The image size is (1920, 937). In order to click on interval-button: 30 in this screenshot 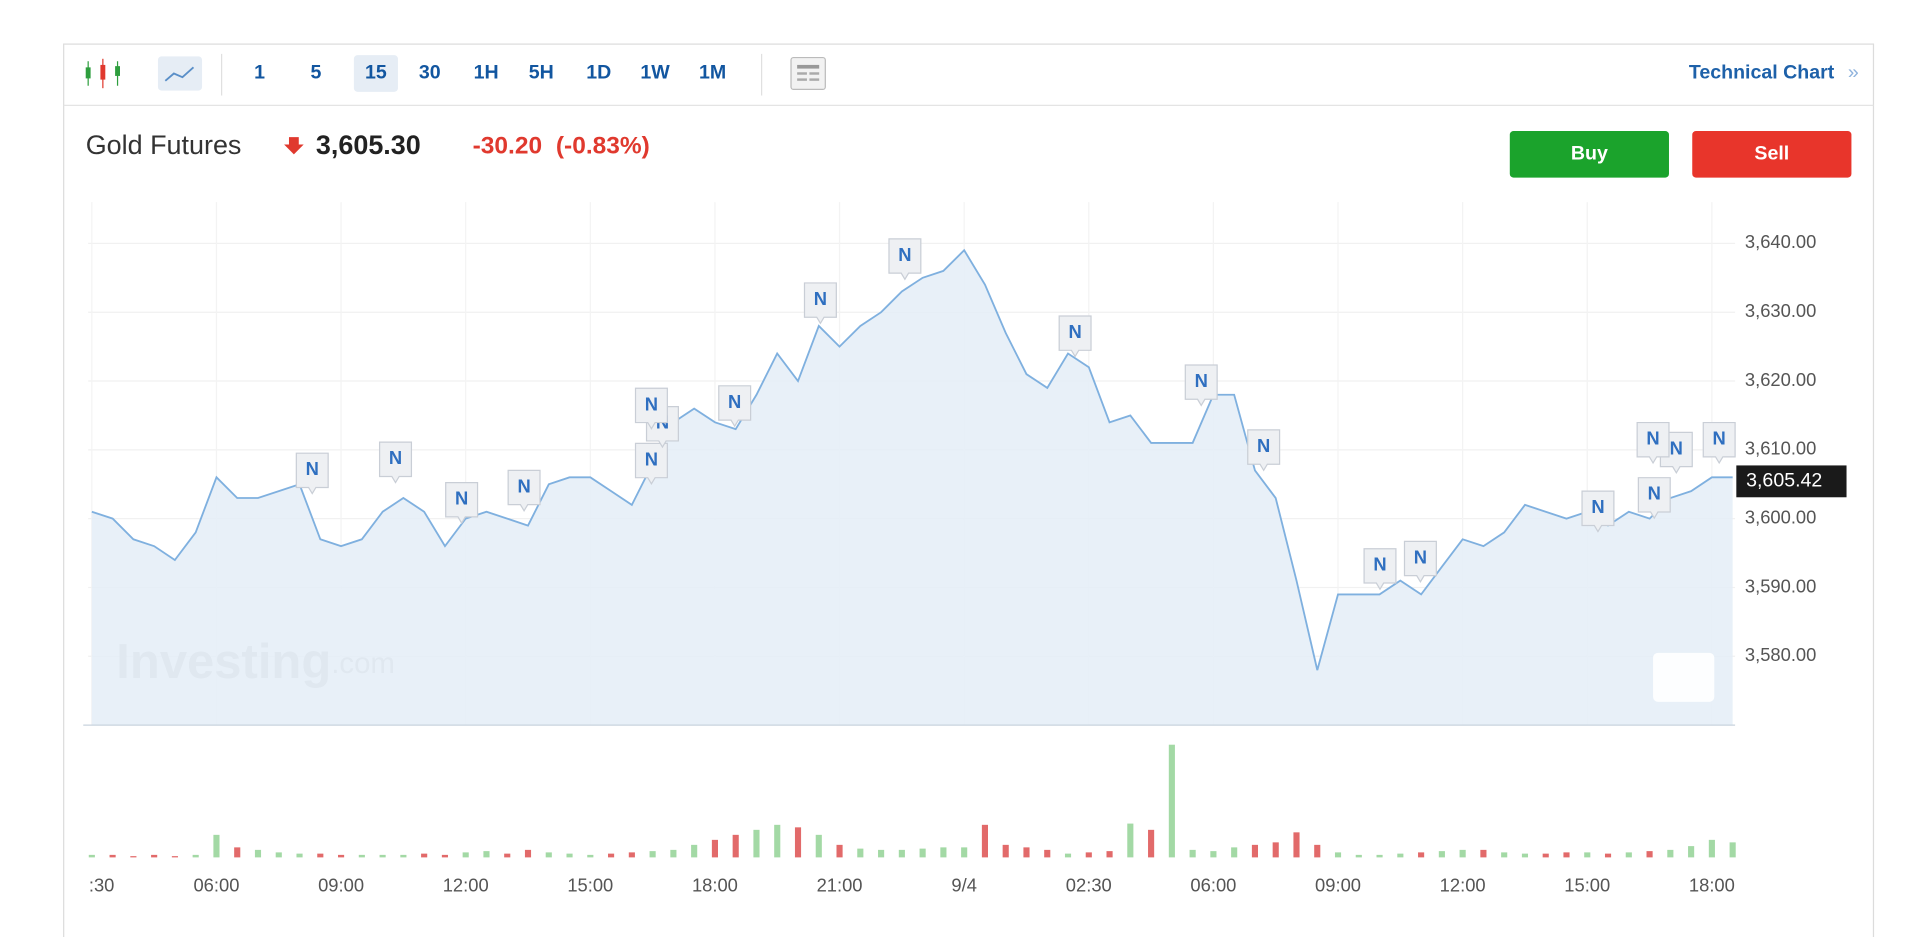, I will do `click(430, 73)`.